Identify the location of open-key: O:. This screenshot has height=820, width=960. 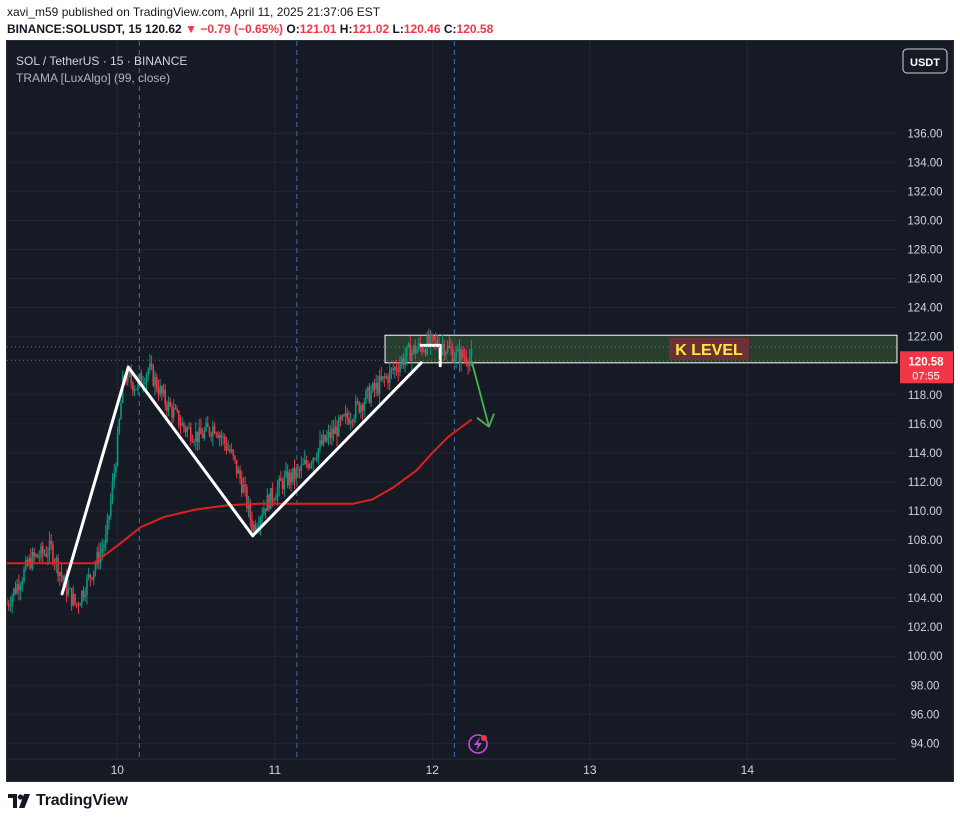
(293, 29).